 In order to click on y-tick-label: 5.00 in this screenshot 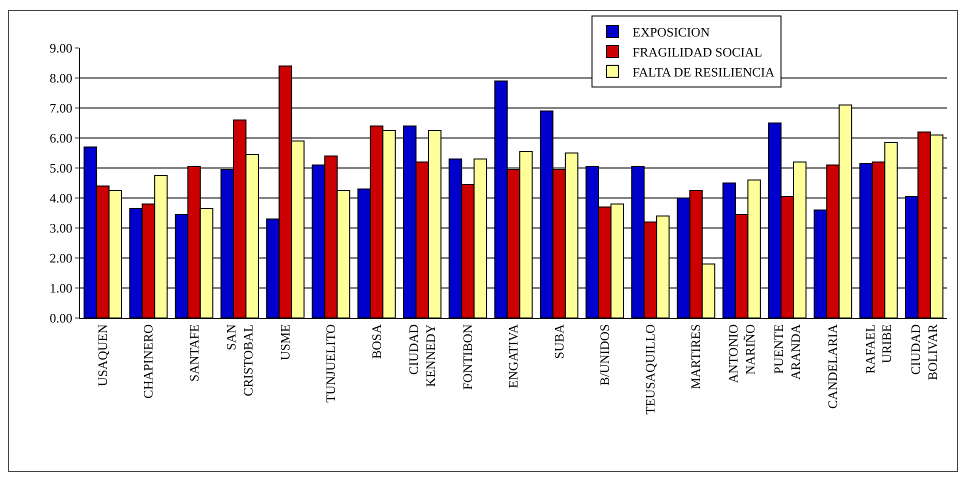, I will do `click(61, 168)`.